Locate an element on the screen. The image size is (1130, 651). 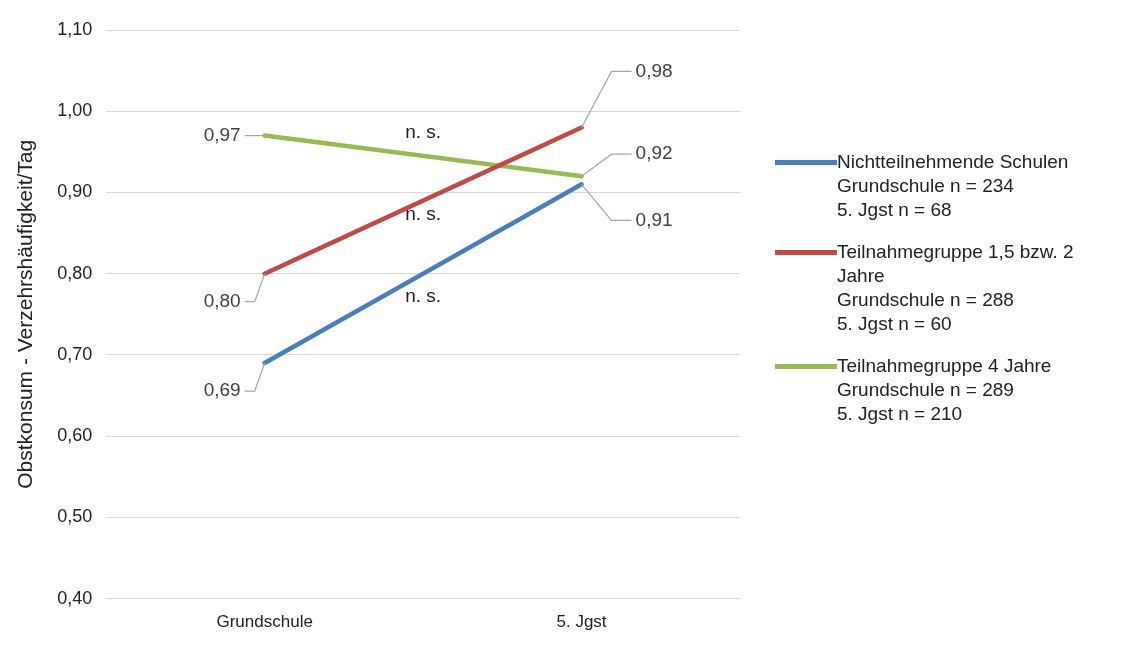
data-label: 0,97 is located at coordinates (222, 134).